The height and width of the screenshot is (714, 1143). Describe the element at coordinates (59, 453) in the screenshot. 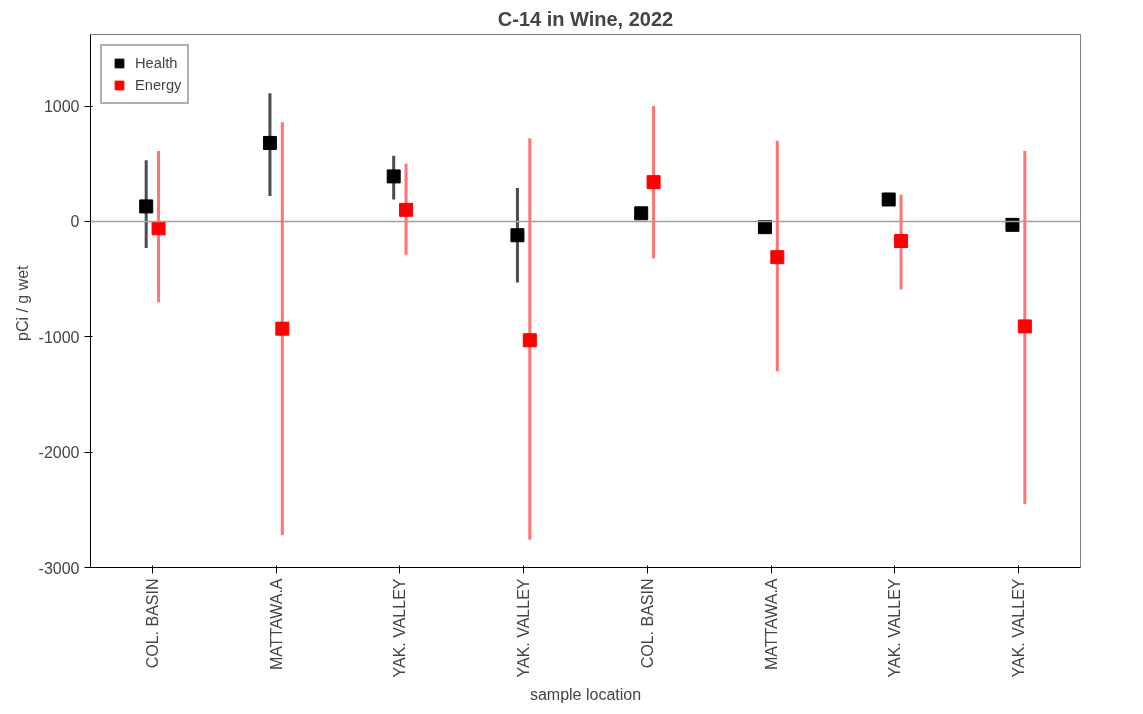

I see `y-tick-label: -2000` at that location.